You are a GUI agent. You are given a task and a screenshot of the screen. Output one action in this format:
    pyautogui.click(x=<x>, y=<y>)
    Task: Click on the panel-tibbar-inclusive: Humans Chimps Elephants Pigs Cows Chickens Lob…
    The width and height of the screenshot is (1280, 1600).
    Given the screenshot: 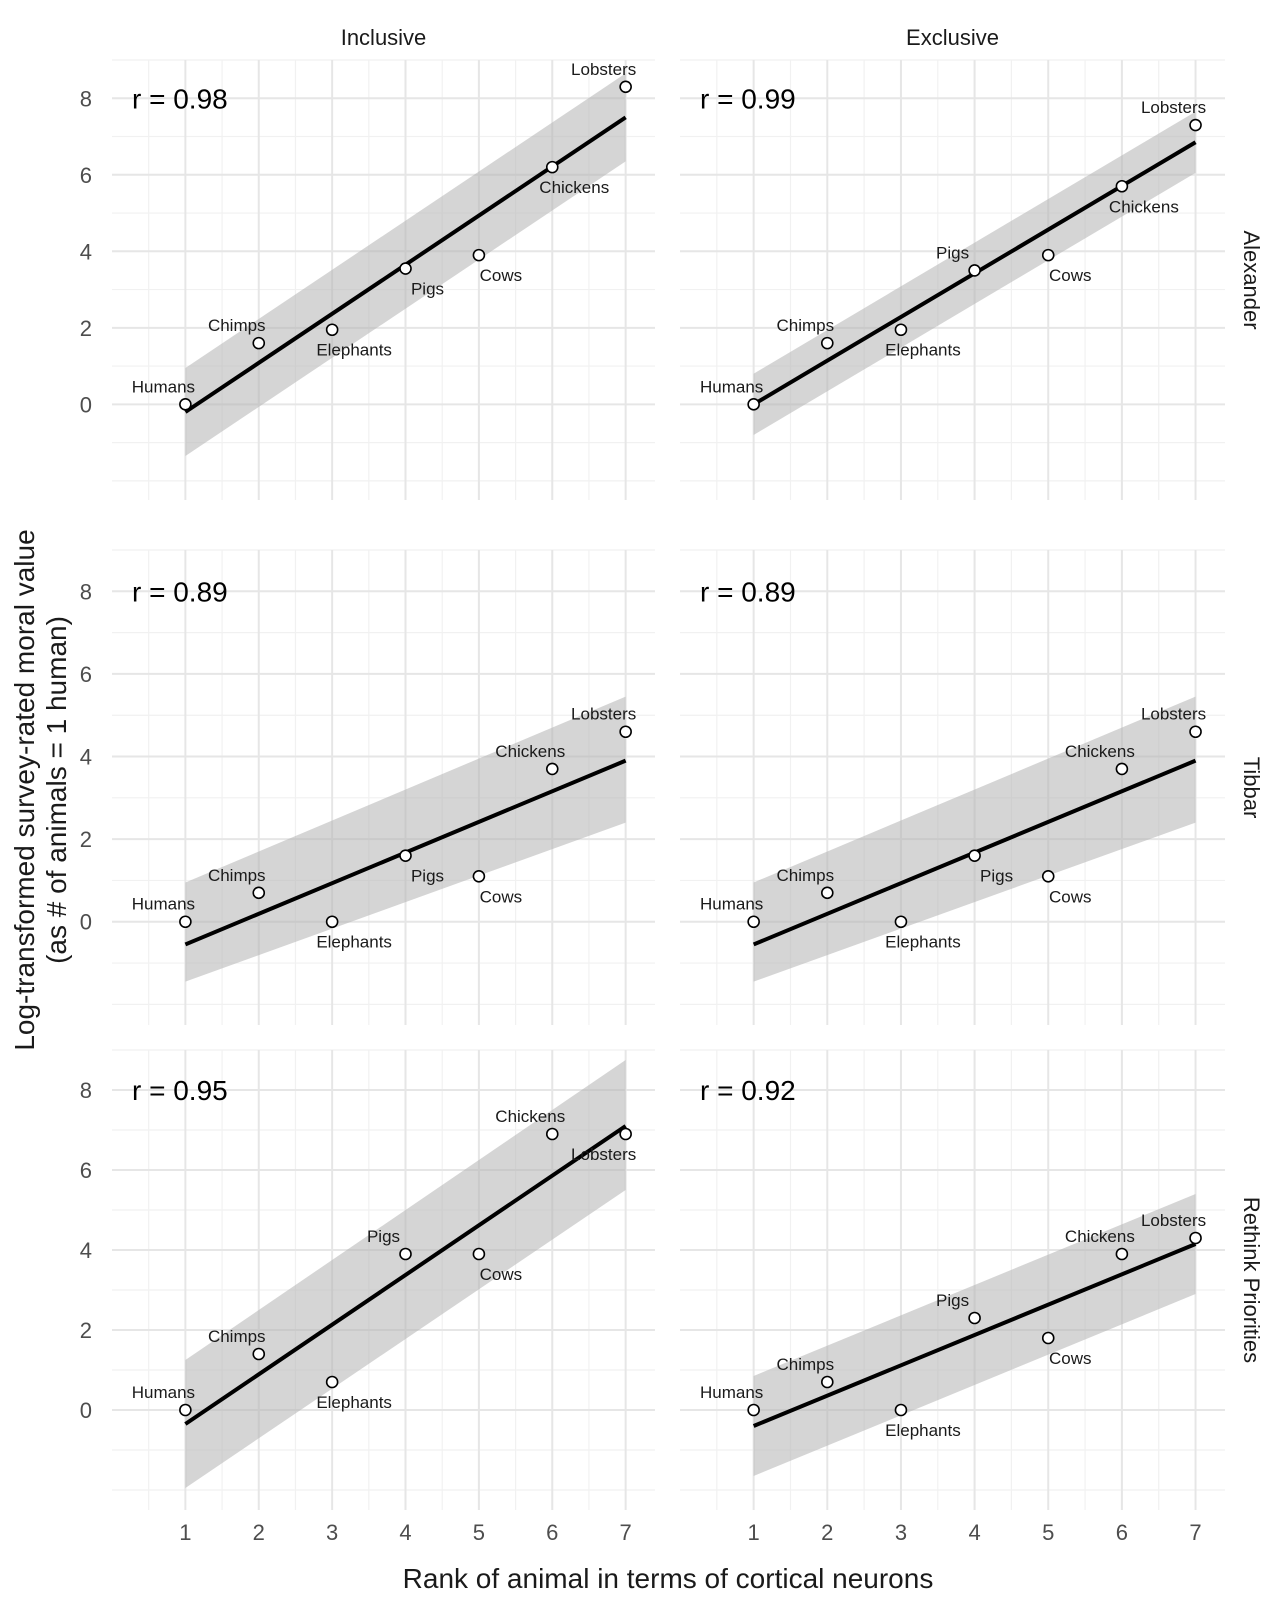 What is the action you would take?
    pyautogui.click(x=367, y=787)
    